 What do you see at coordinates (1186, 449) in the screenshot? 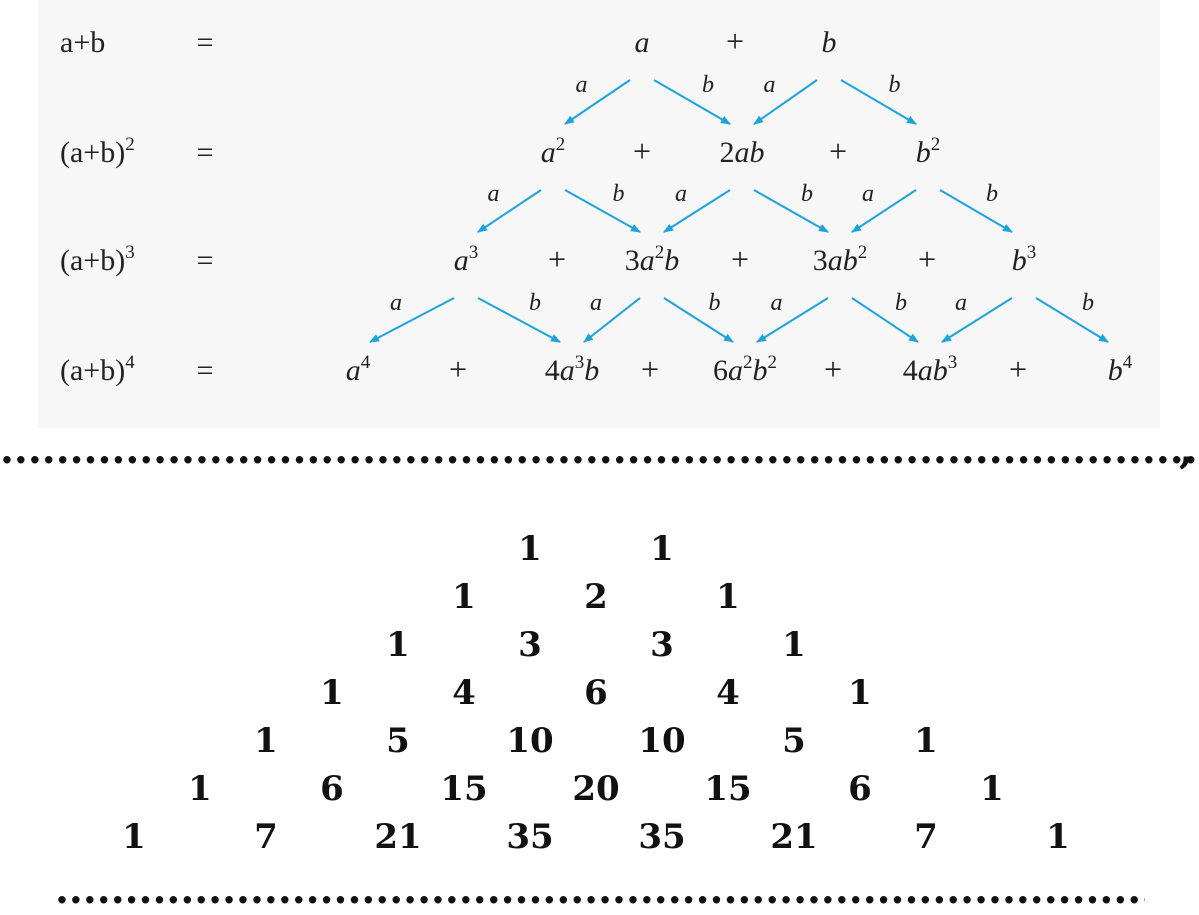
I see `trailing-comma: ,` at bounding box center [1186, 449].